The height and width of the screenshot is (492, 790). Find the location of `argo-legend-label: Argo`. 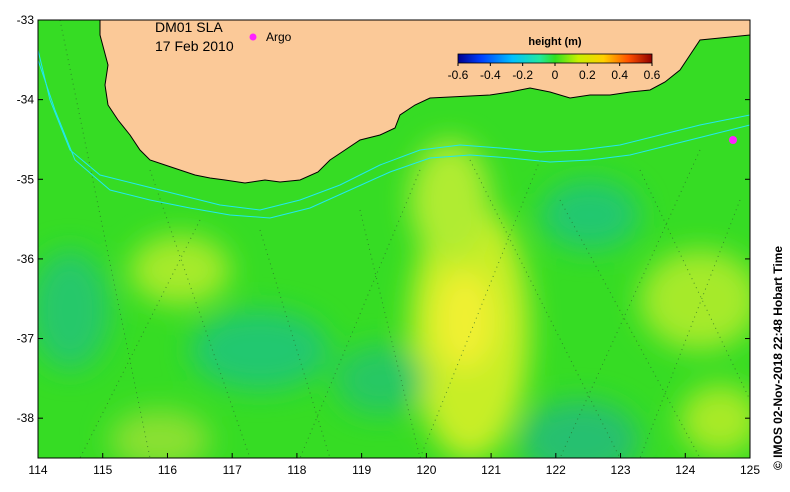

argo-legend-label: Argo is located at coordinates (279, 37).